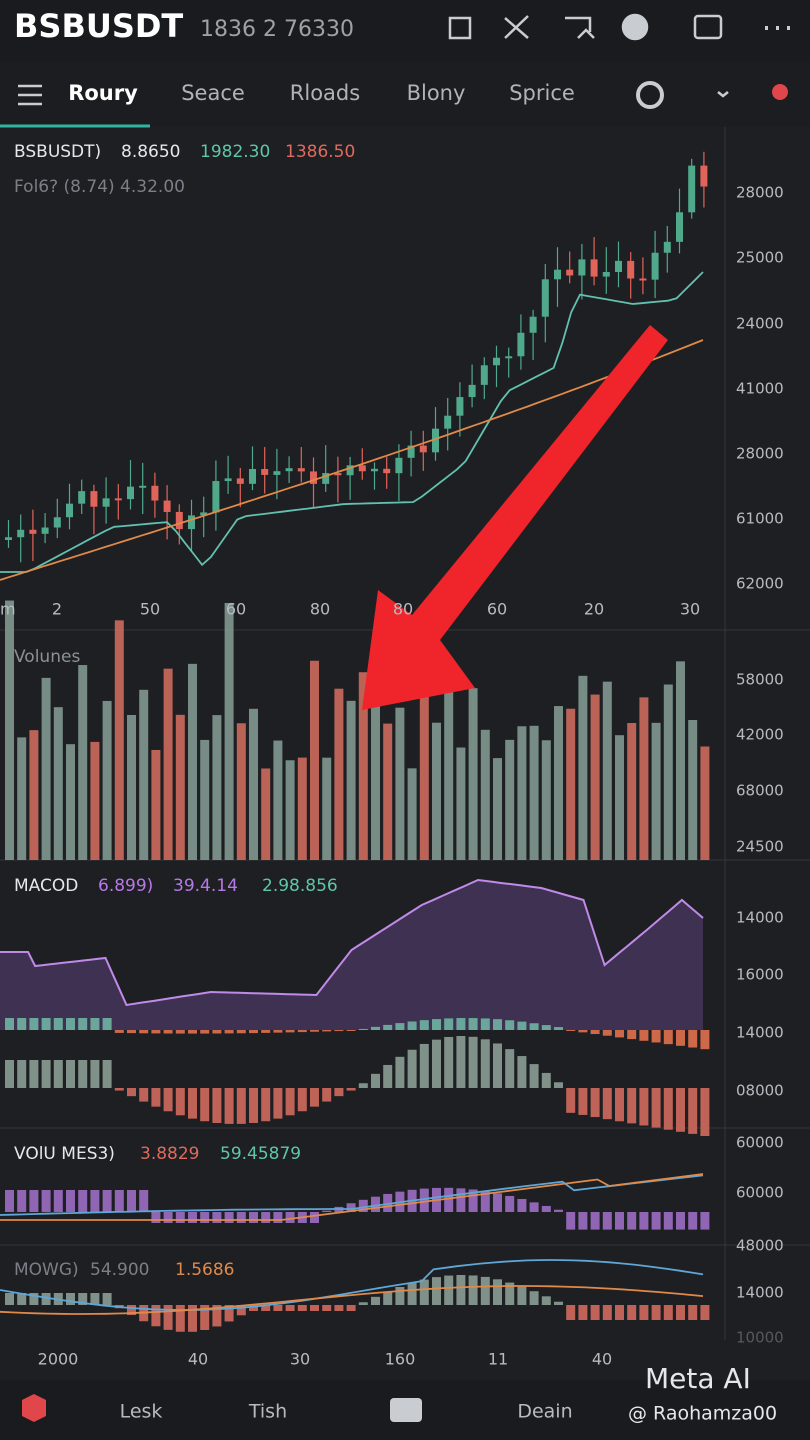 The height and width of the screenshot is (1440, 810). What do you see at coordinates (544, 1412) in the screenshot?
I see `nav-item: Deain` at bounding box center [544, 1412].